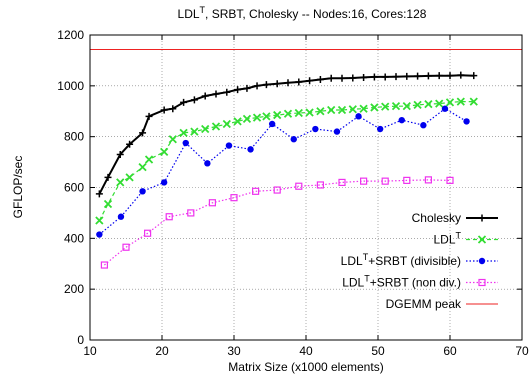 The width and height of the screenshot is (530, 380). What do you see at coordinates (401, 282) in the screenshot?
I see `legend-label: LDLT+SRBT (non div.)` at bounding box center [401, 282].